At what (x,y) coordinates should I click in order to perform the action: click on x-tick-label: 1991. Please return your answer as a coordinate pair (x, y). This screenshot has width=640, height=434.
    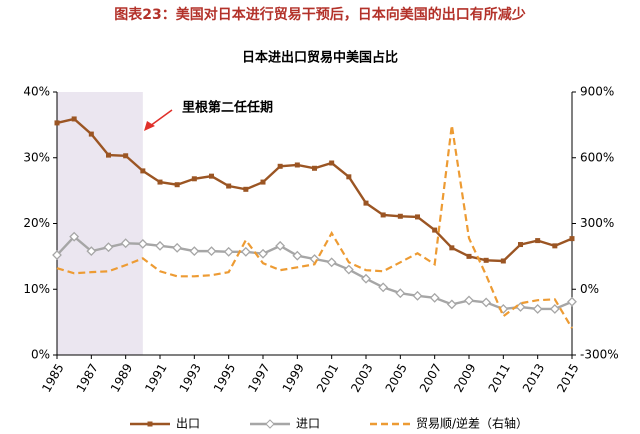
    Looking at the image, I should click on (155, 377).